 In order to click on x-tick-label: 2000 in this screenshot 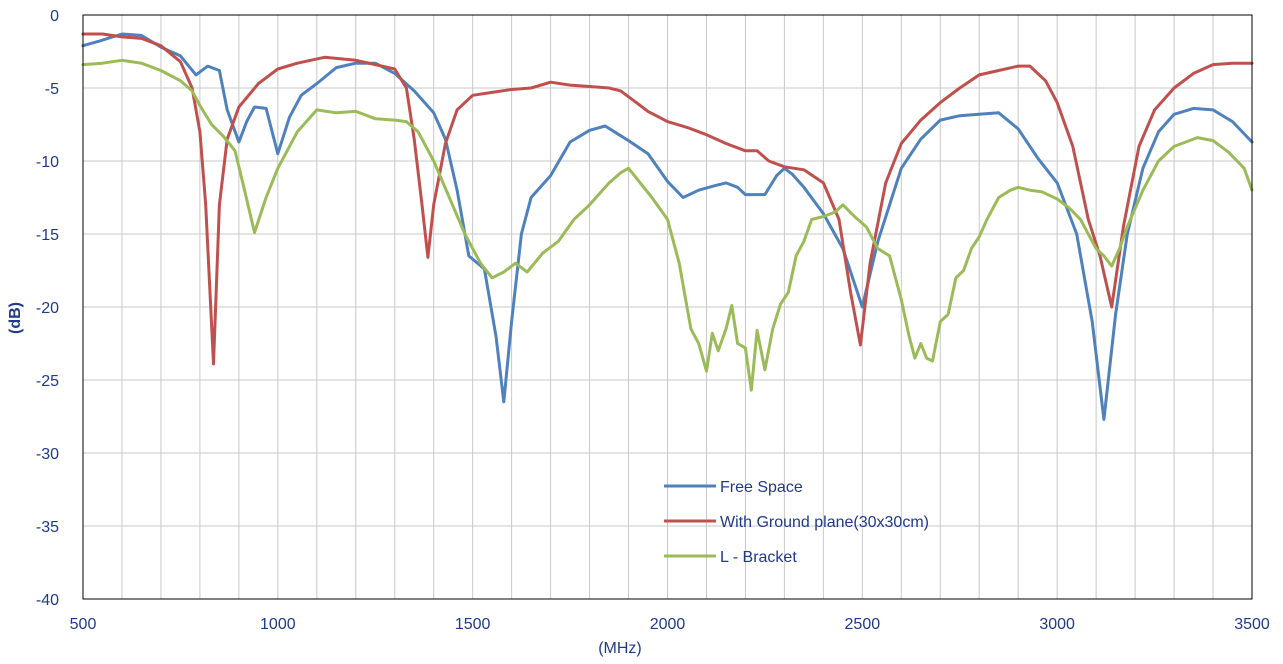, I will do `click(668, 624)`.